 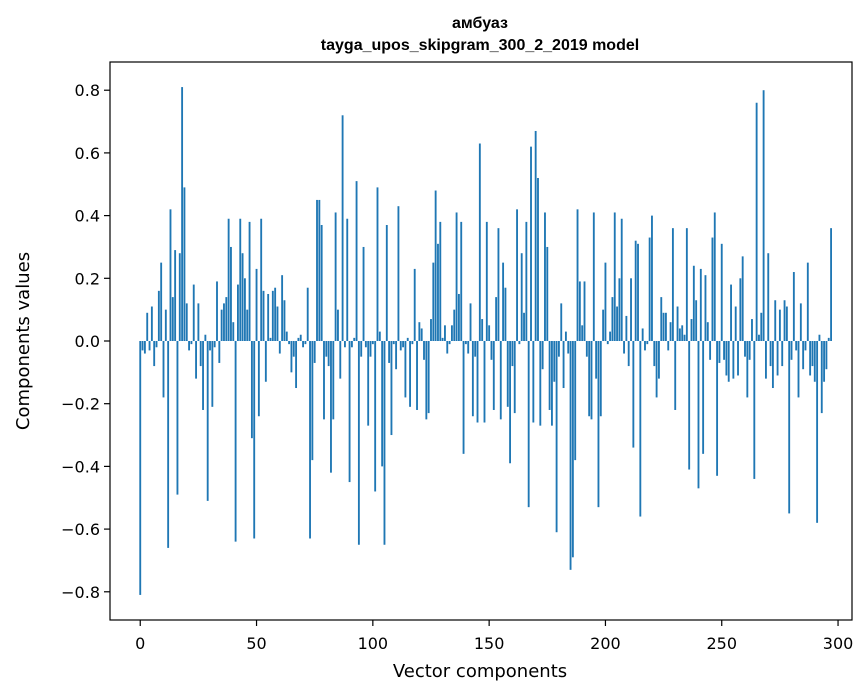 I want to click on y-tick-label: −0.4, so click(x=80, y=466).